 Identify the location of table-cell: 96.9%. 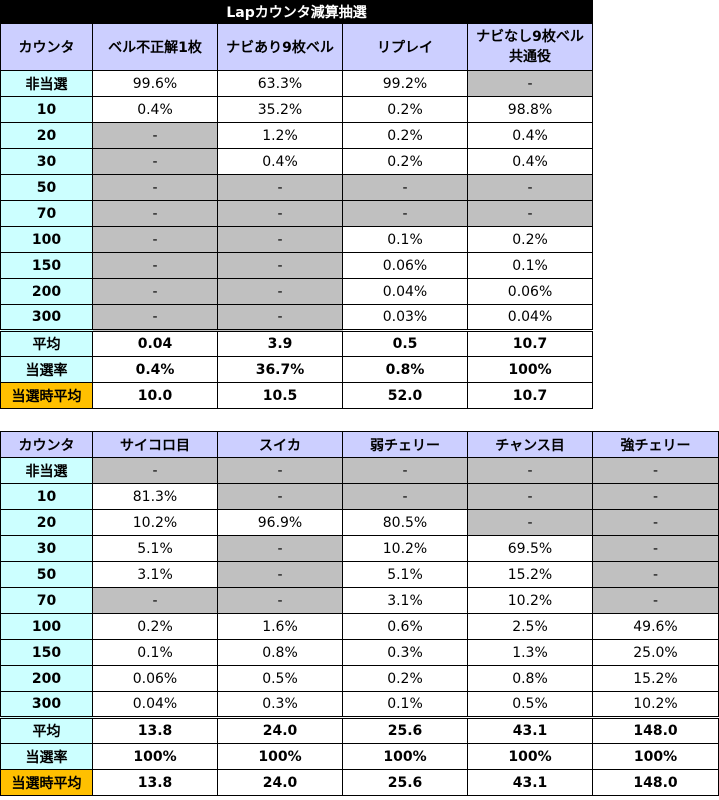
(280, 522).